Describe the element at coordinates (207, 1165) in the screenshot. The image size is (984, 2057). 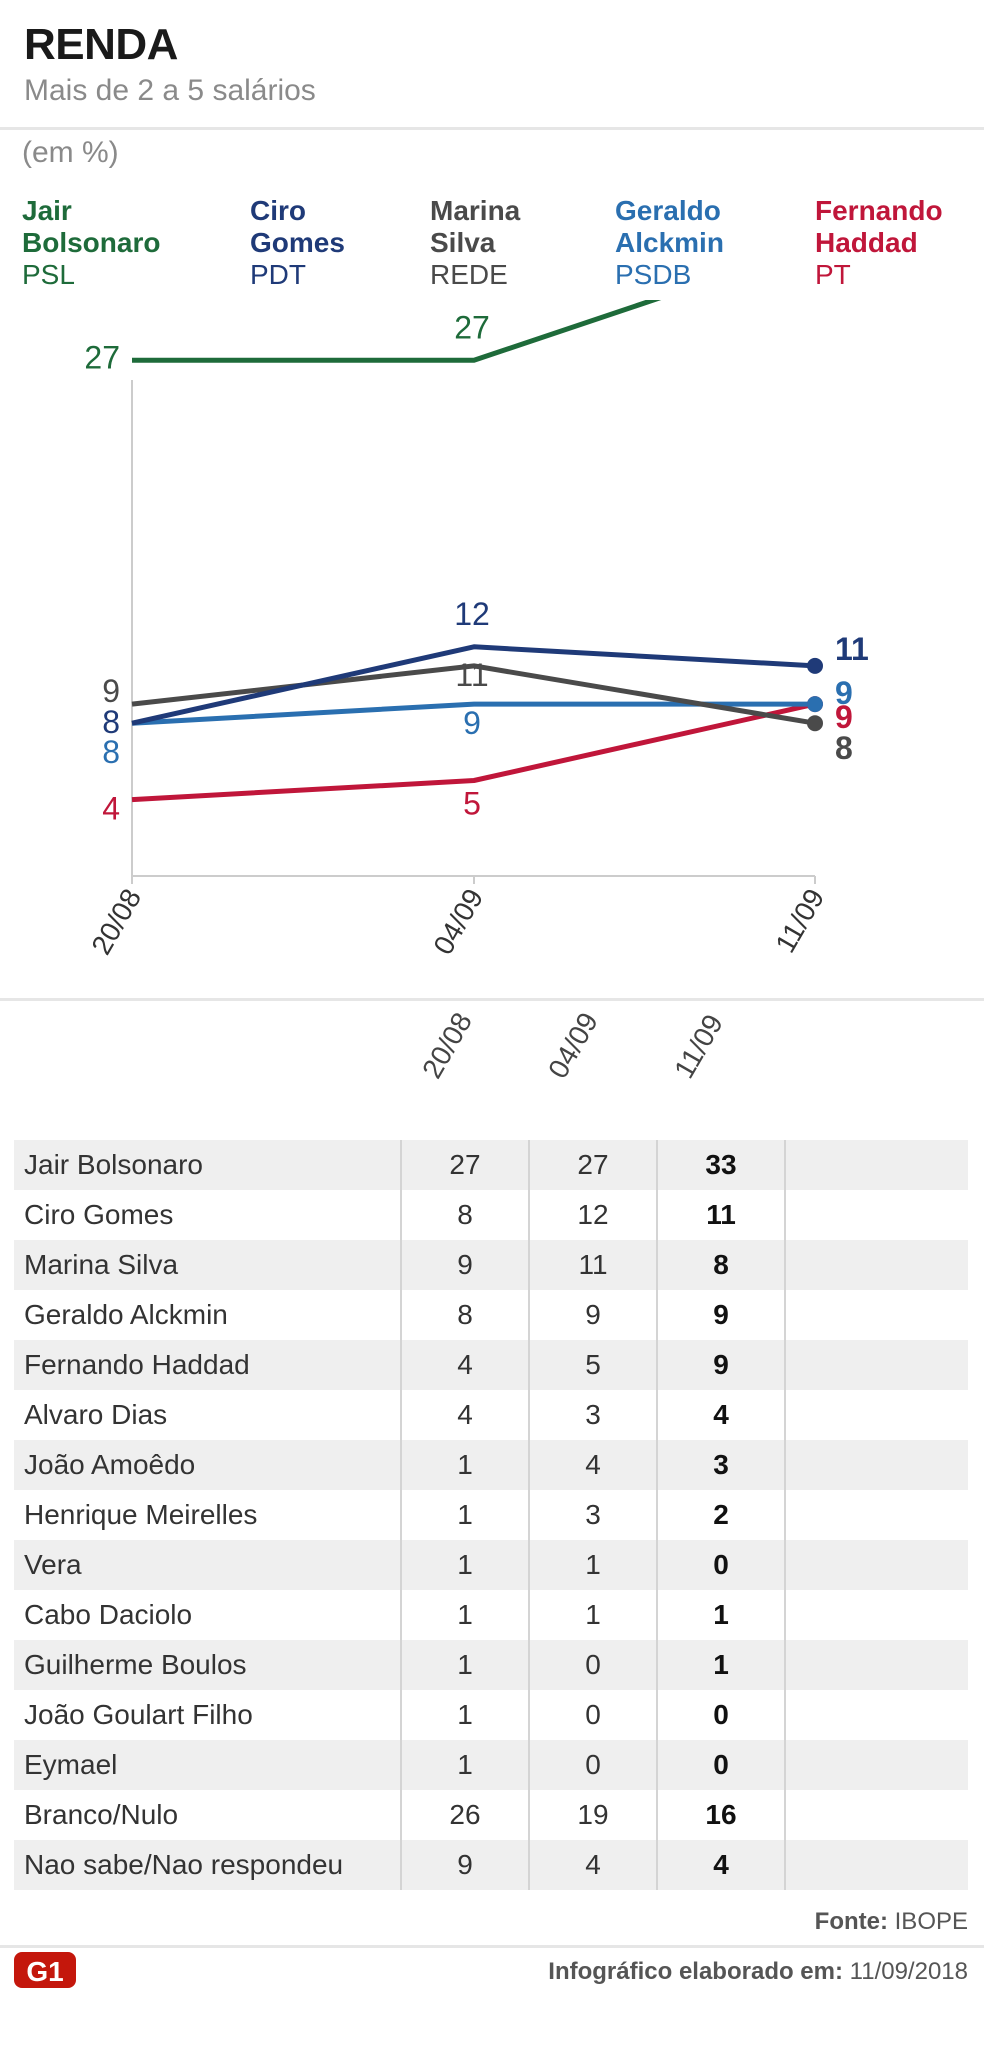
I see `candidate-name-cell: Jair Bolsonaro` at that location.